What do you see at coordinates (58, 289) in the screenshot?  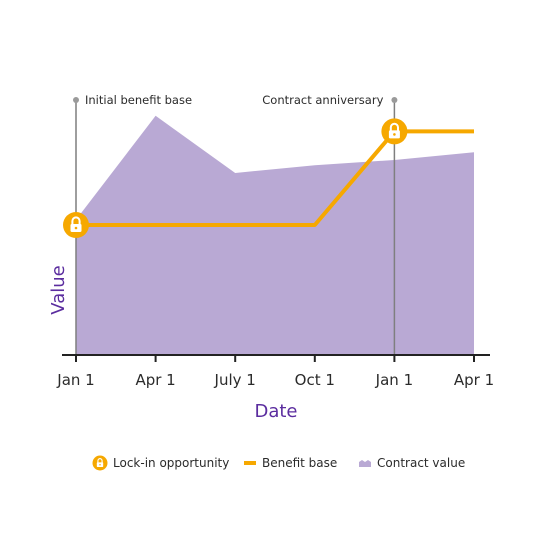 I see `y-axis-title: Value` at bounding box center [58, 289].